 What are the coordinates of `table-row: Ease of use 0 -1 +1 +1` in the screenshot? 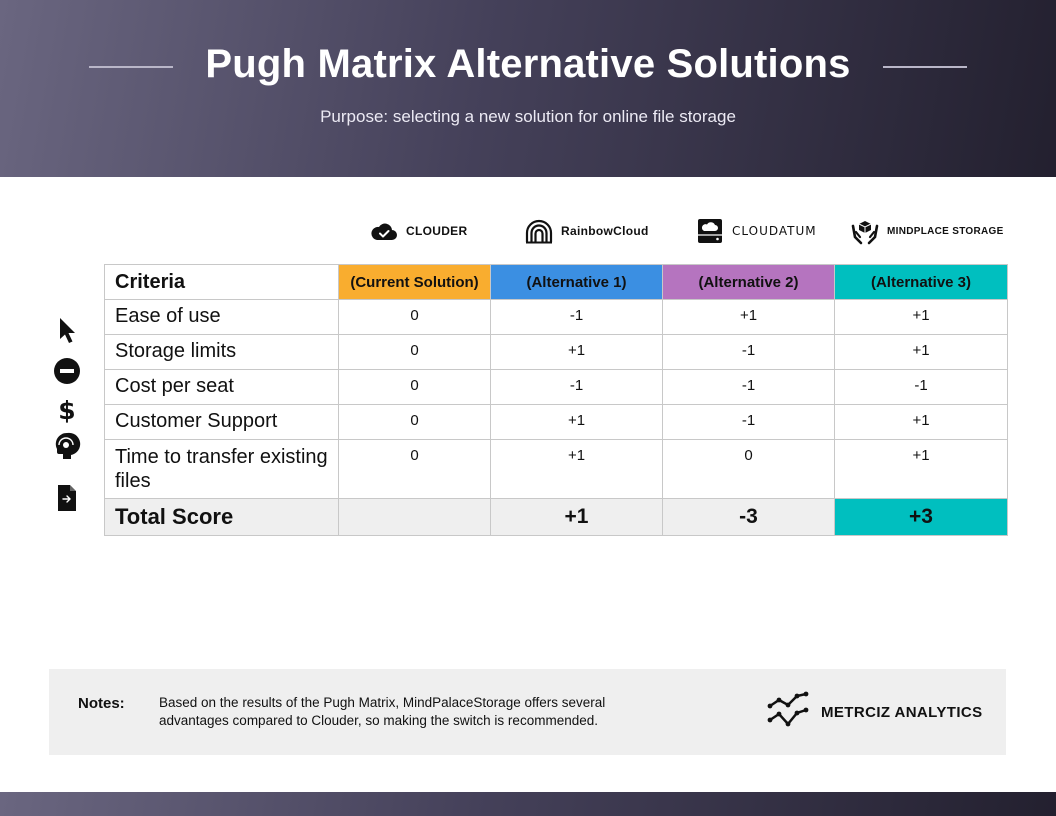 It's located at (556, 317).